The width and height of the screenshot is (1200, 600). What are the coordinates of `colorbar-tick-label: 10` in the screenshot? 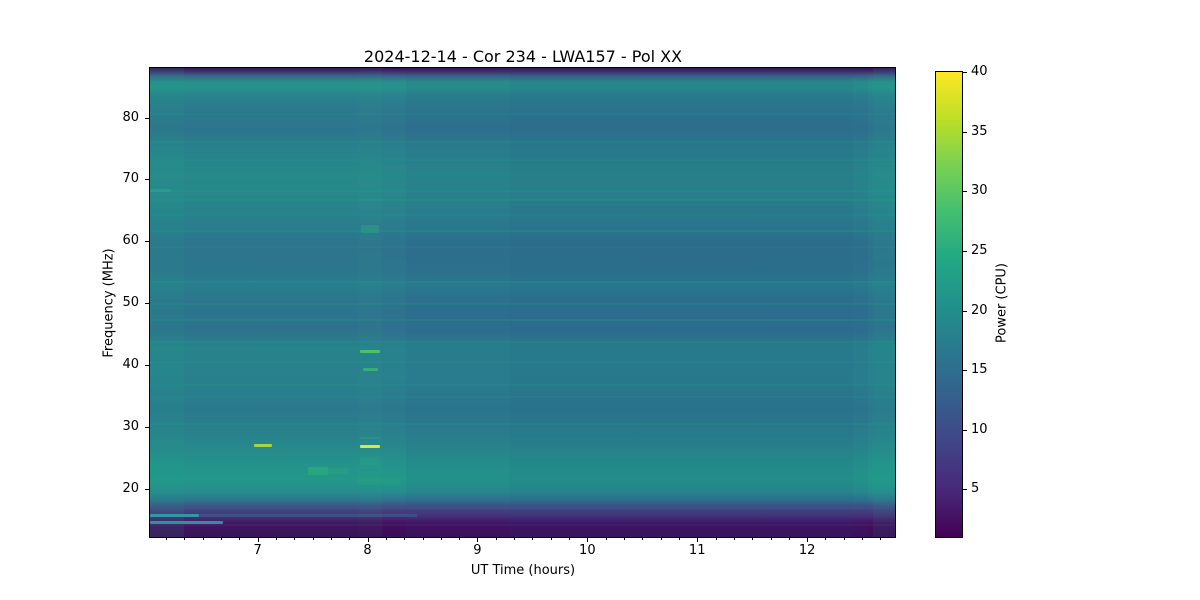 It's located at (979, 429).